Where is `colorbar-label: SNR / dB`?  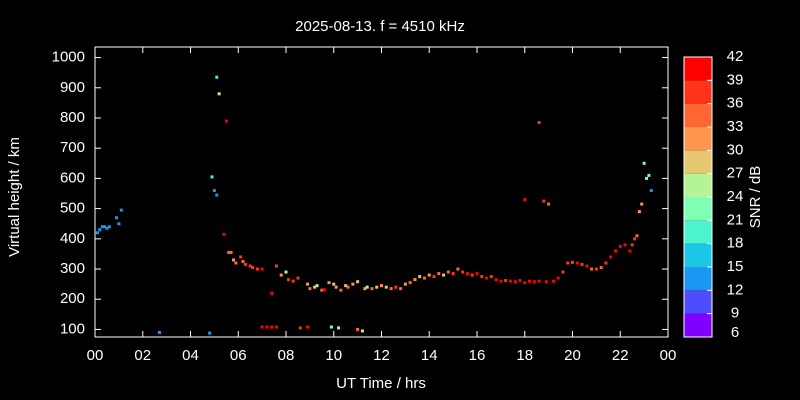
colorbar-label: SNR / dB is located at coordinates (755, 197).